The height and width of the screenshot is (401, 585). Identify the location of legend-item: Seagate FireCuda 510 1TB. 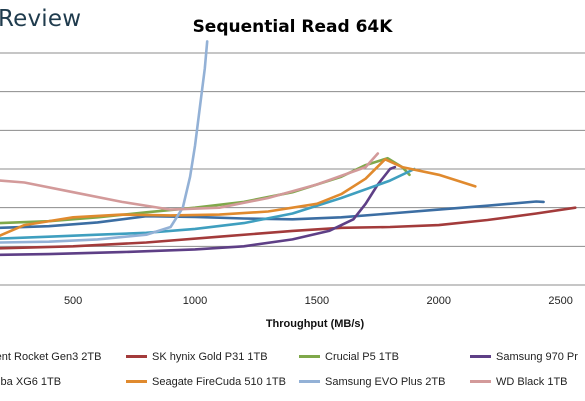
(206, 383).